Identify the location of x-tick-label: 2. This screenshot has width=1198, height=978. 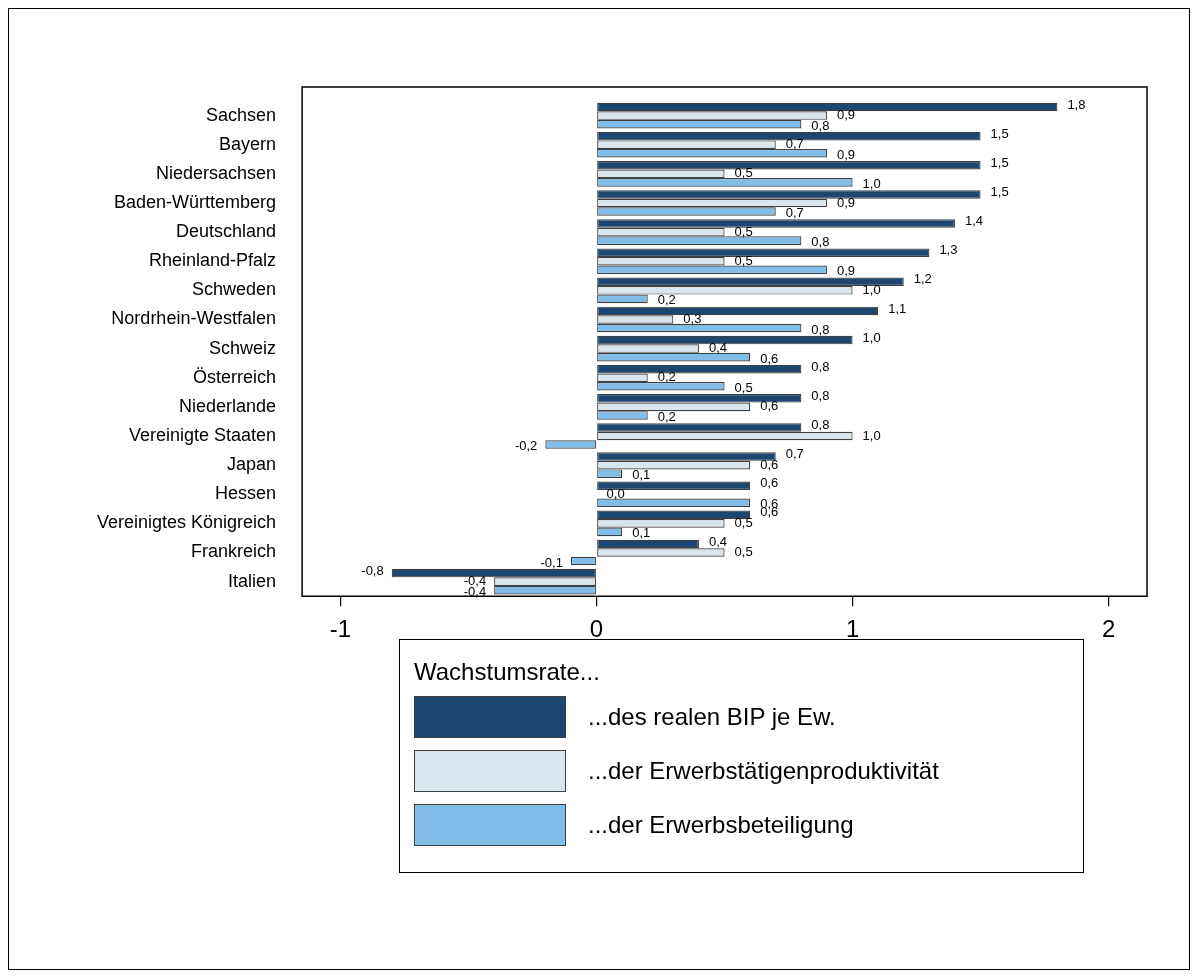
(1108, 629).